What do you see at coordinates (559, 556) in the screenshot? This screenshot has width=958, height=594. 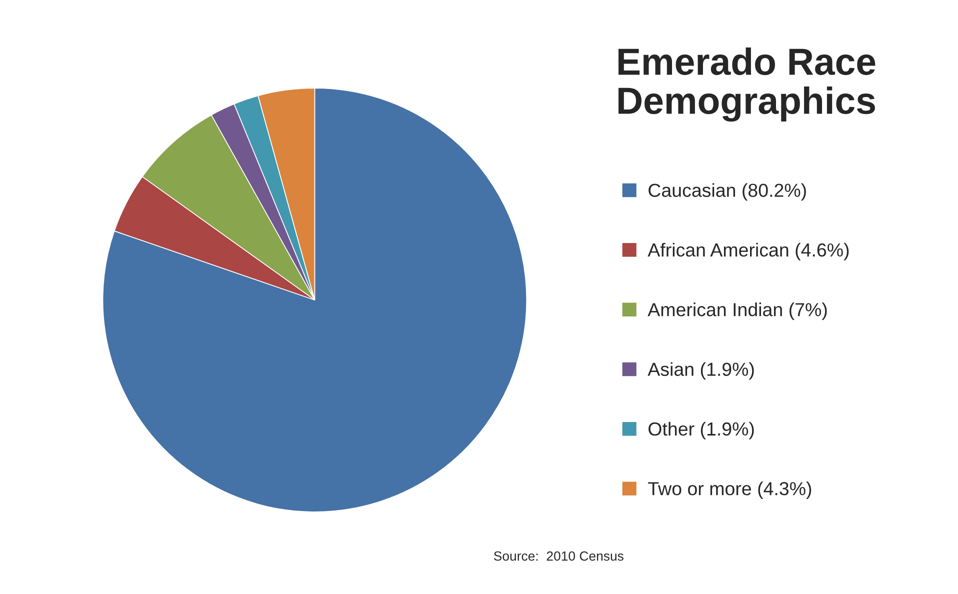 I see `source-note: Source: 2010 Census` at bounding box center [559, 556].